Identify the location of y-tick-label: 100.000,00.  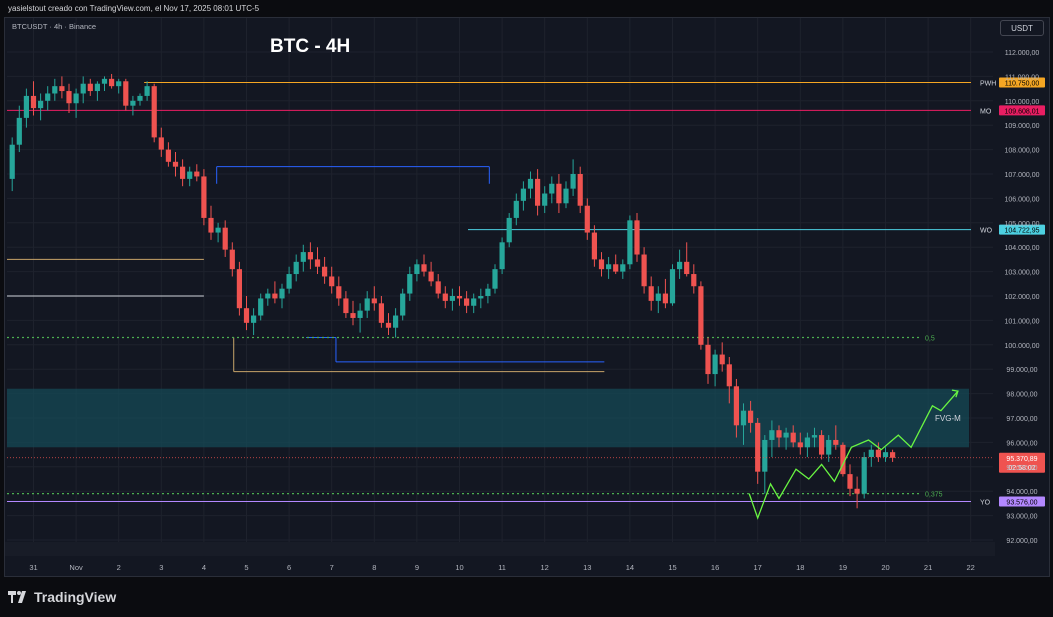
(1021, 346).